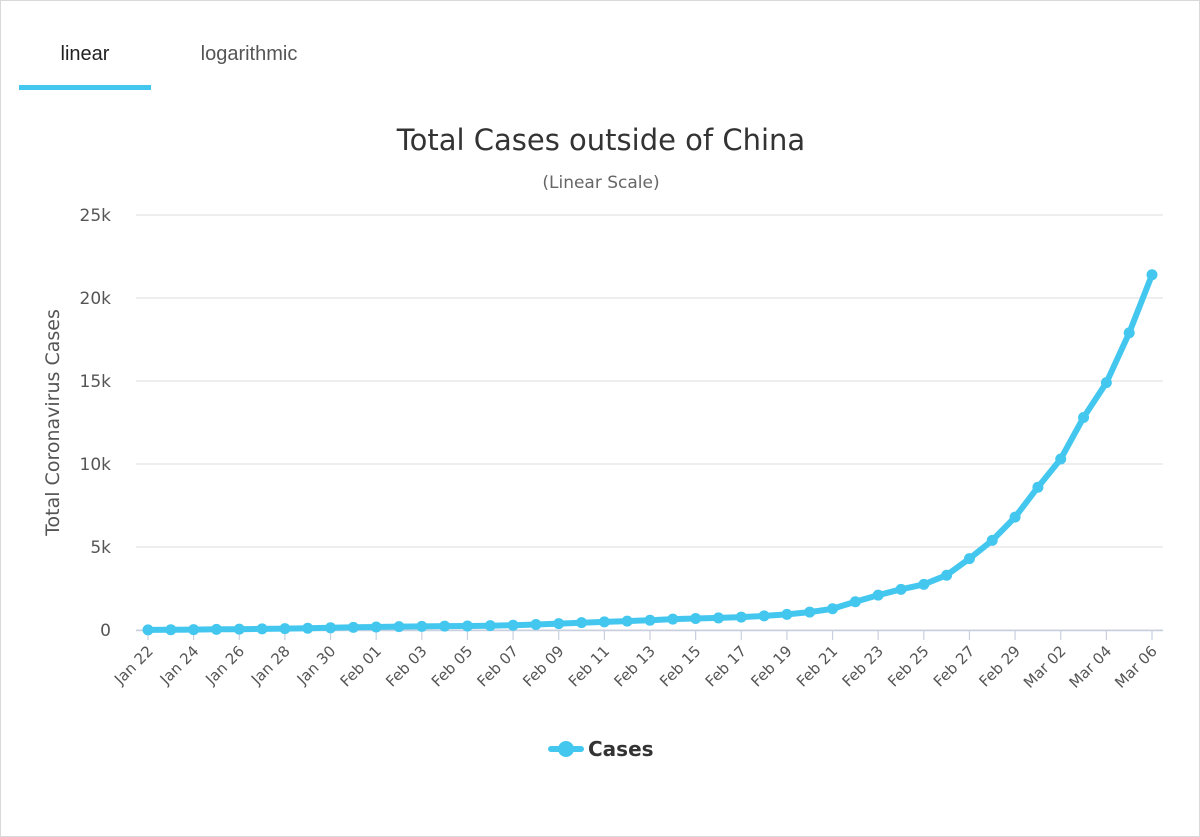 The width and height of the screenshot is (1200, 837). What do you see at coordinates (406, 666) in the screenshot?
I see `x-tick-label: Feb 03` at bounding box center [406, 666].